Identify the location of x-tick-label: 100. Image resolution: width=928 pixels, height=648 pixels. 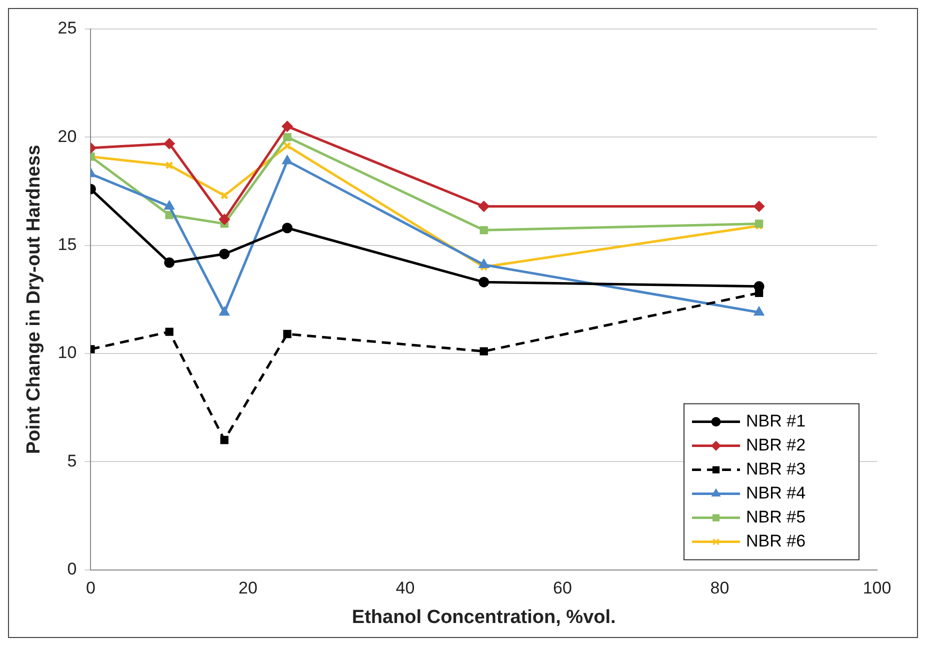
(877, 588).